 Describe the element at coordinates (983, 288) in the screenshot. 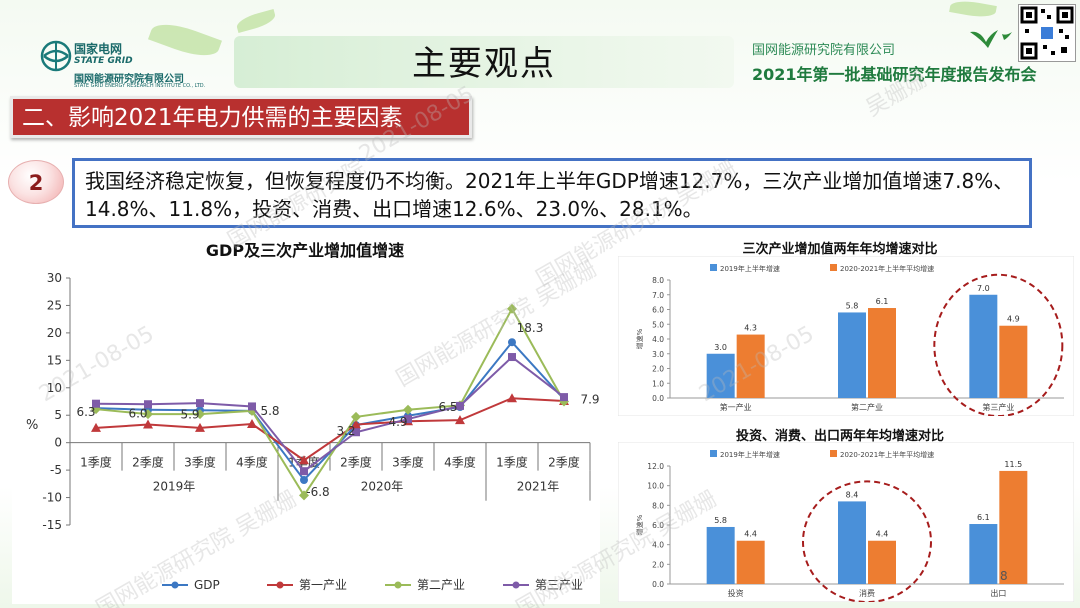

I see `bar-value-label: 7.0` at that location.